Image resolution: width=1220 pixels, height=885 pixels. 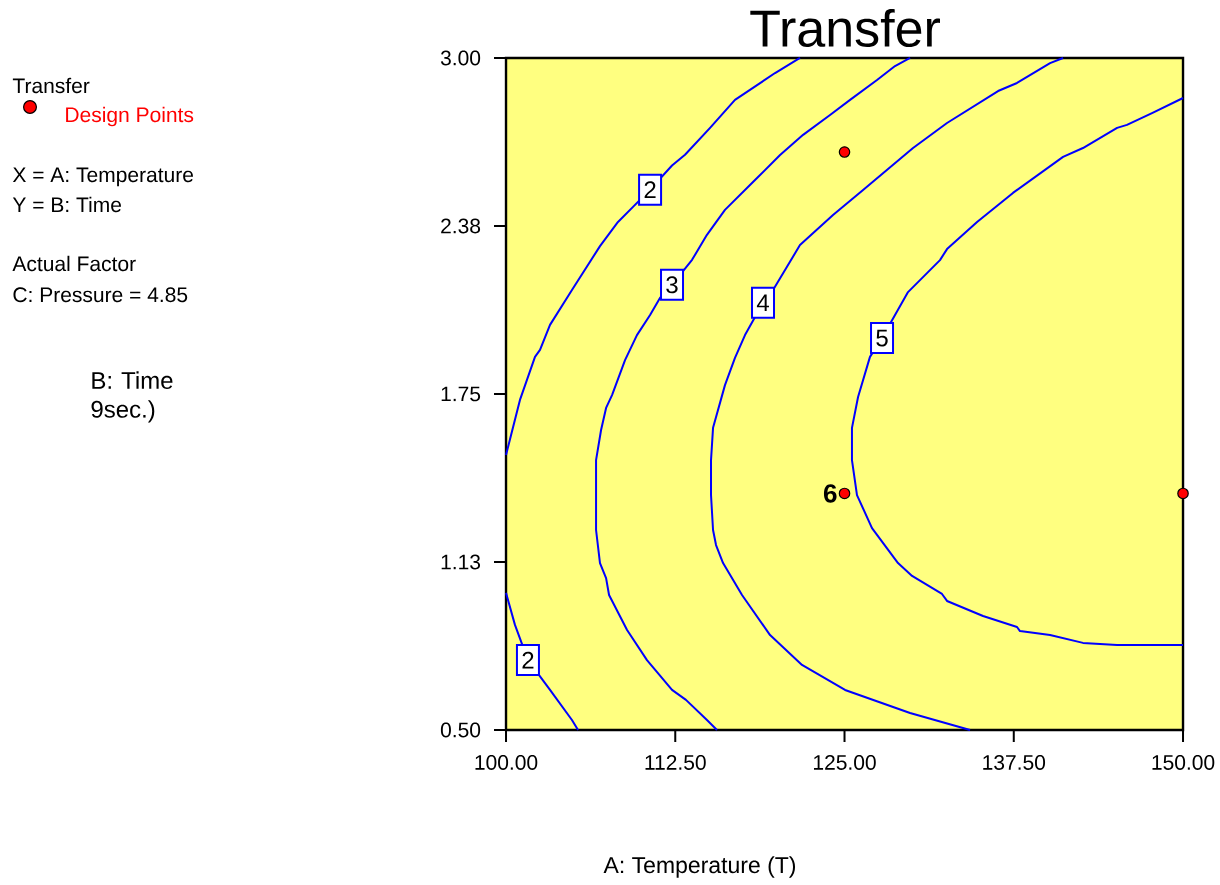 I want to click on x-axis-title: A: Temperature (T), so click(x=699, y=867).